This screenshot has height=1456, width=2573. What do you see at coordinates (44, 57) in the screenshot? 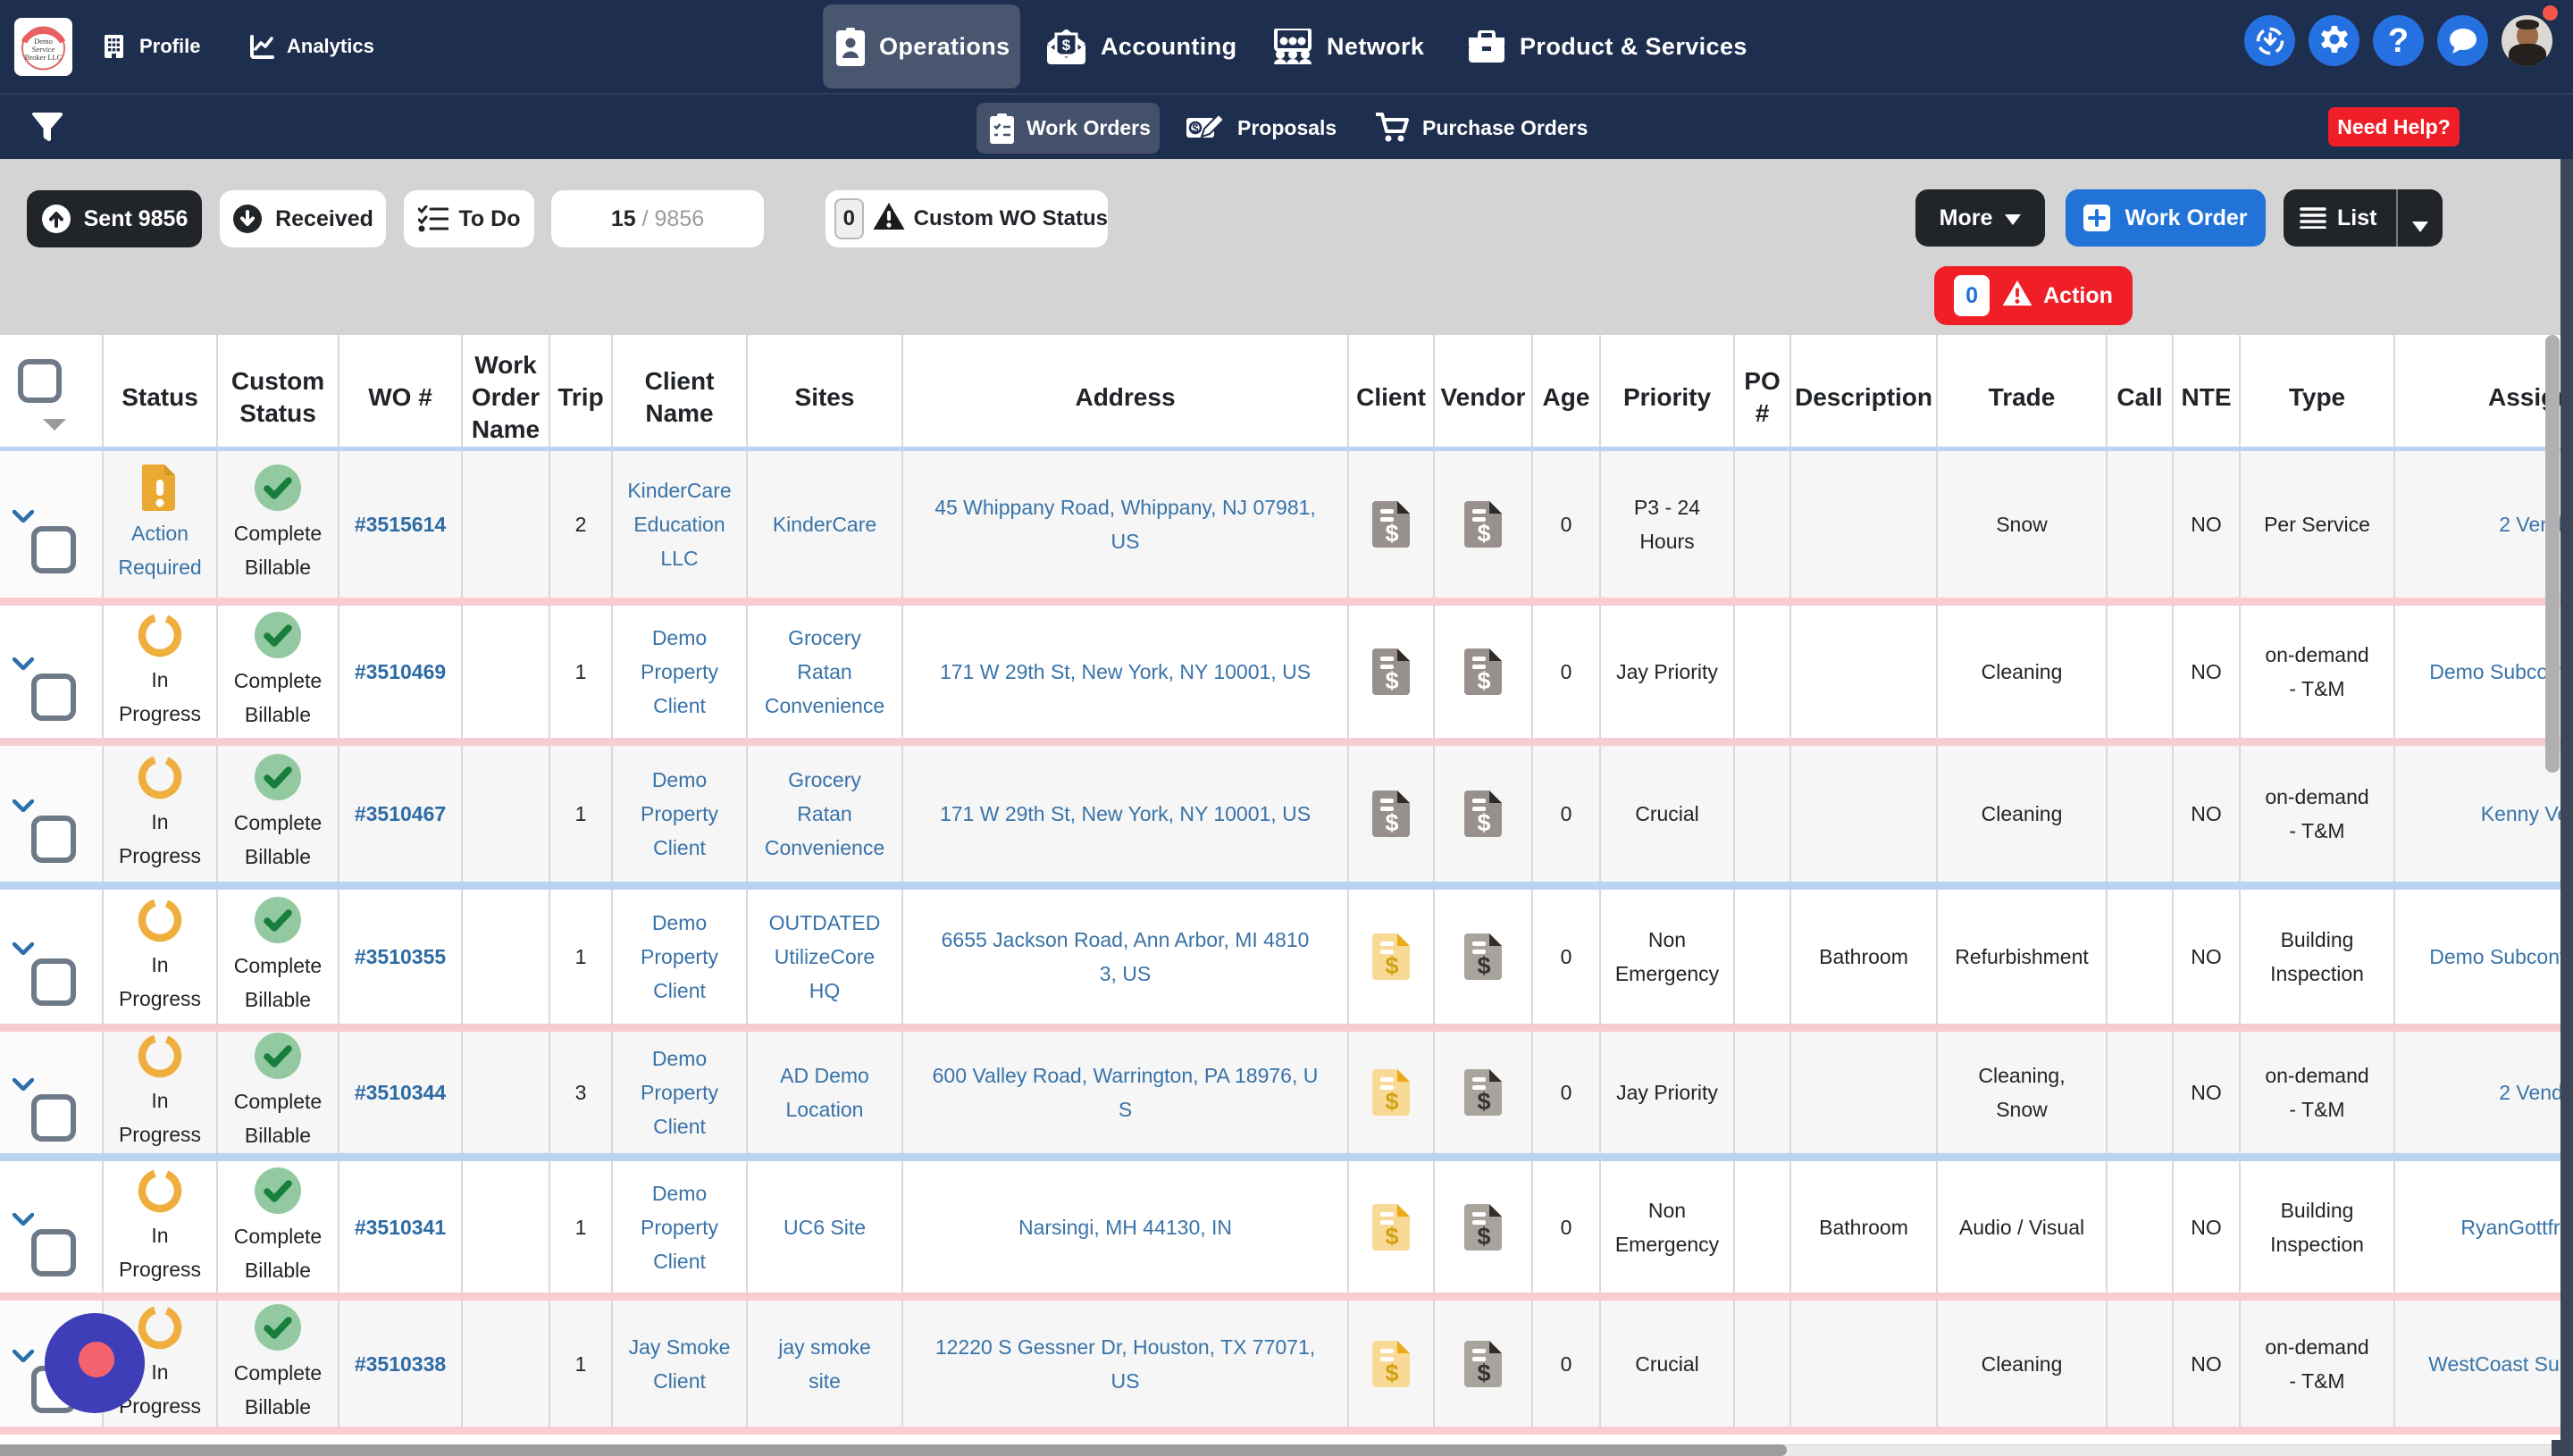
I see `svg-text: Broker LLC` at bounding box center [44, 57].